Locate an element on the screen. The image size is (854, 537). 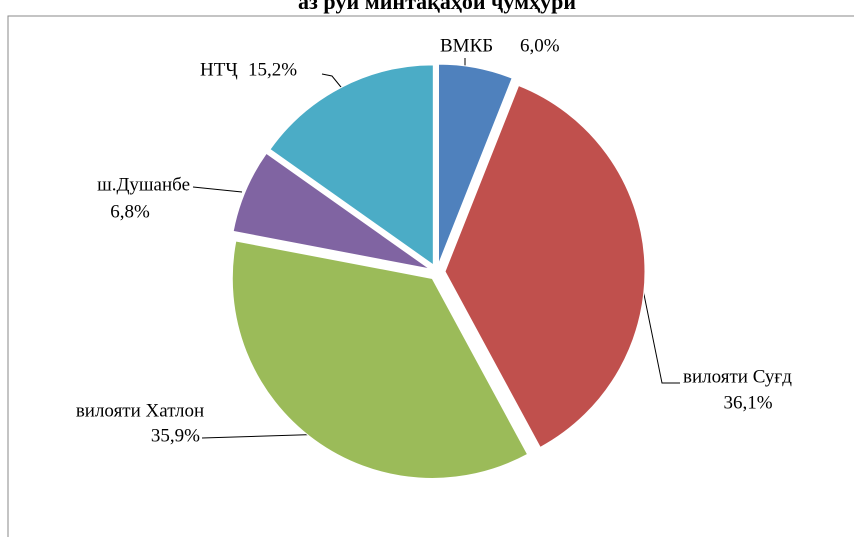
slice-value-label: 6,0% is located at coordinates (540, 45).